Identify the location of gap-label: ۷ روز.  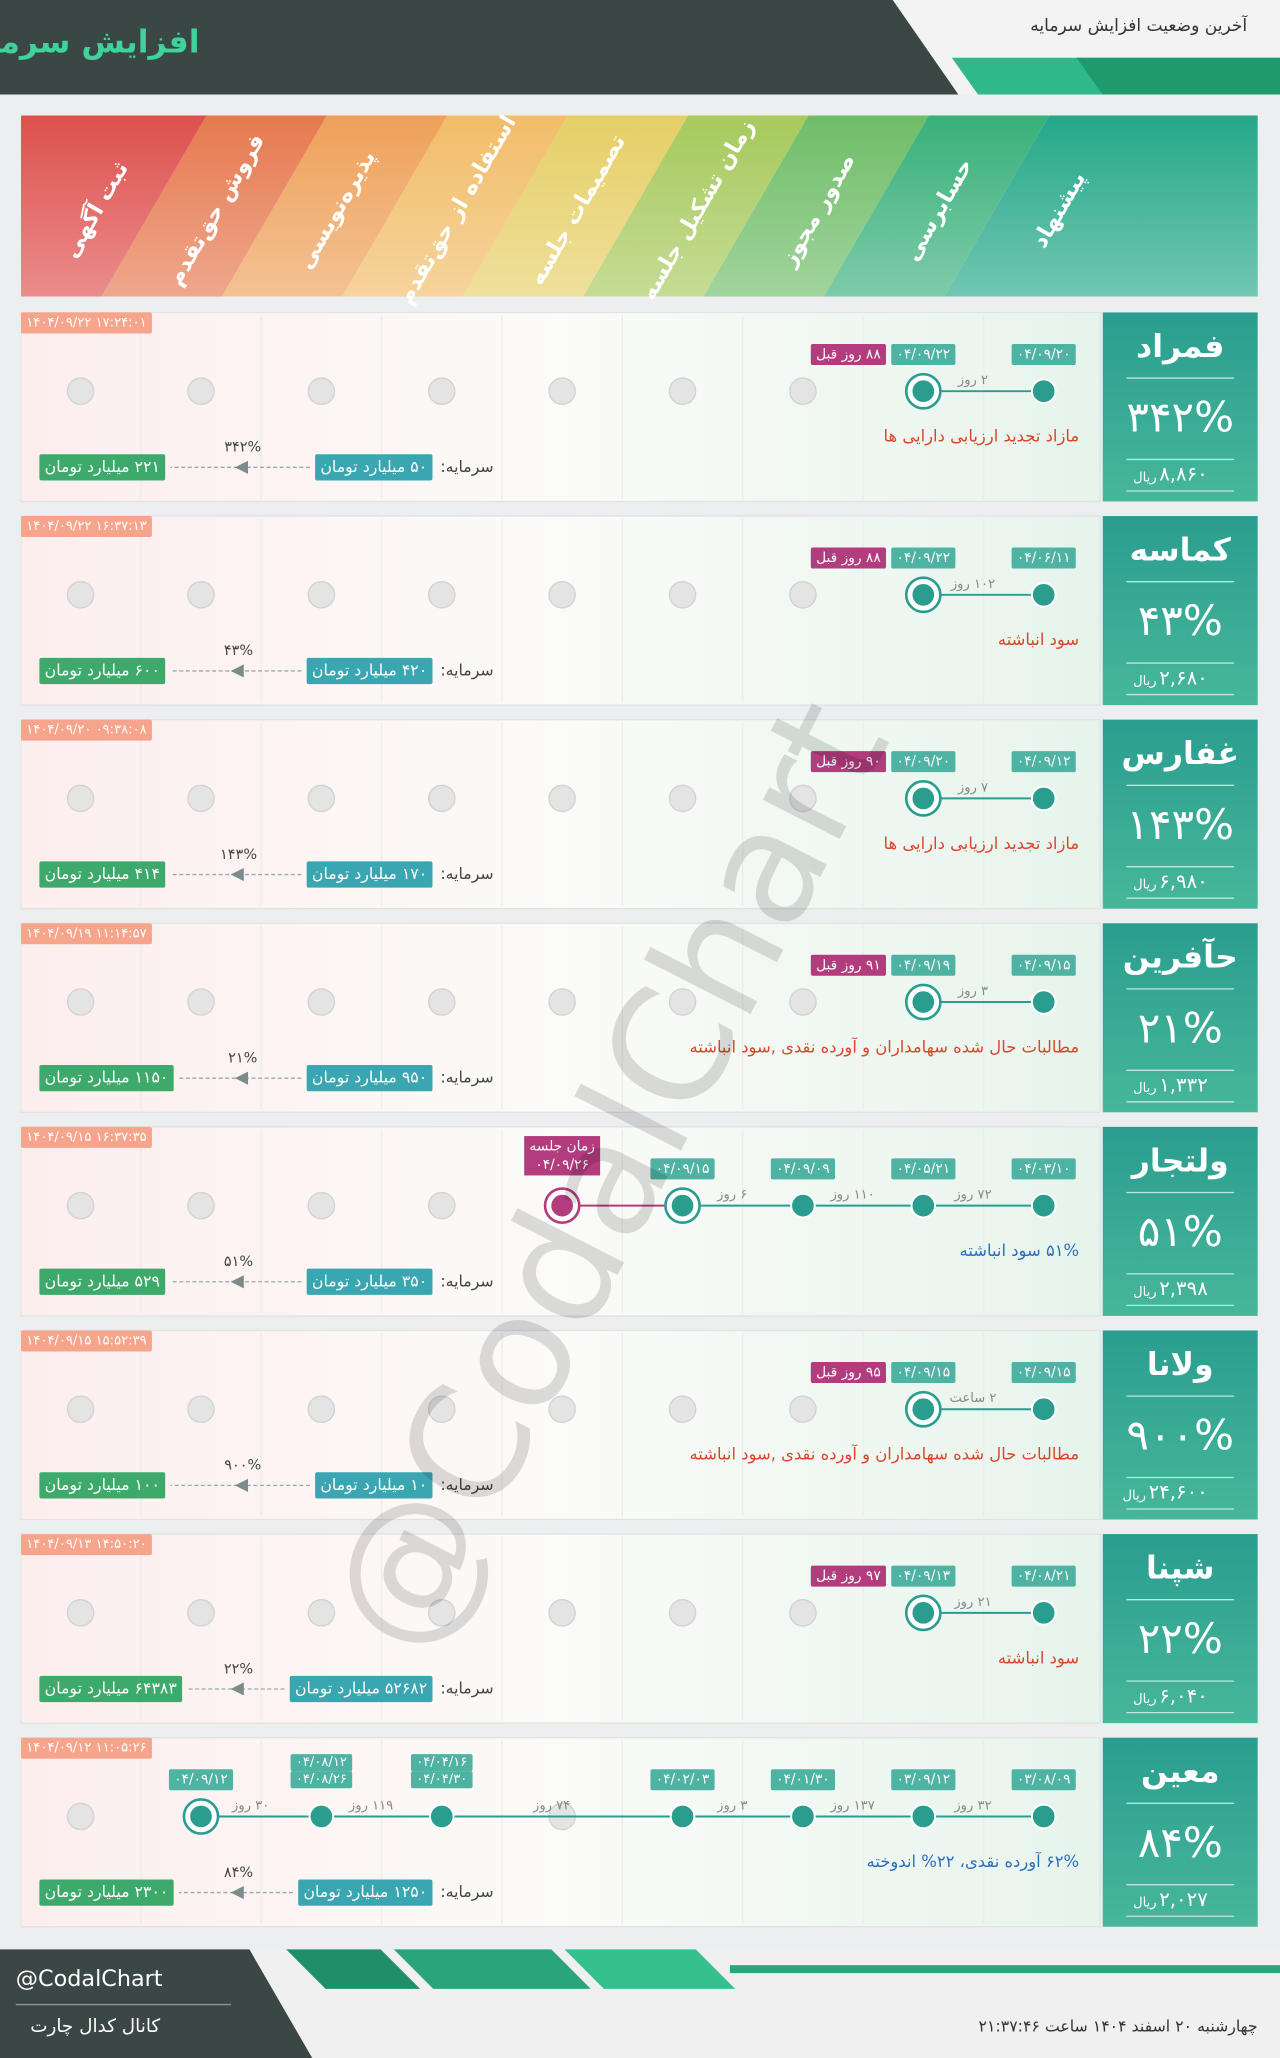
(972, 787).